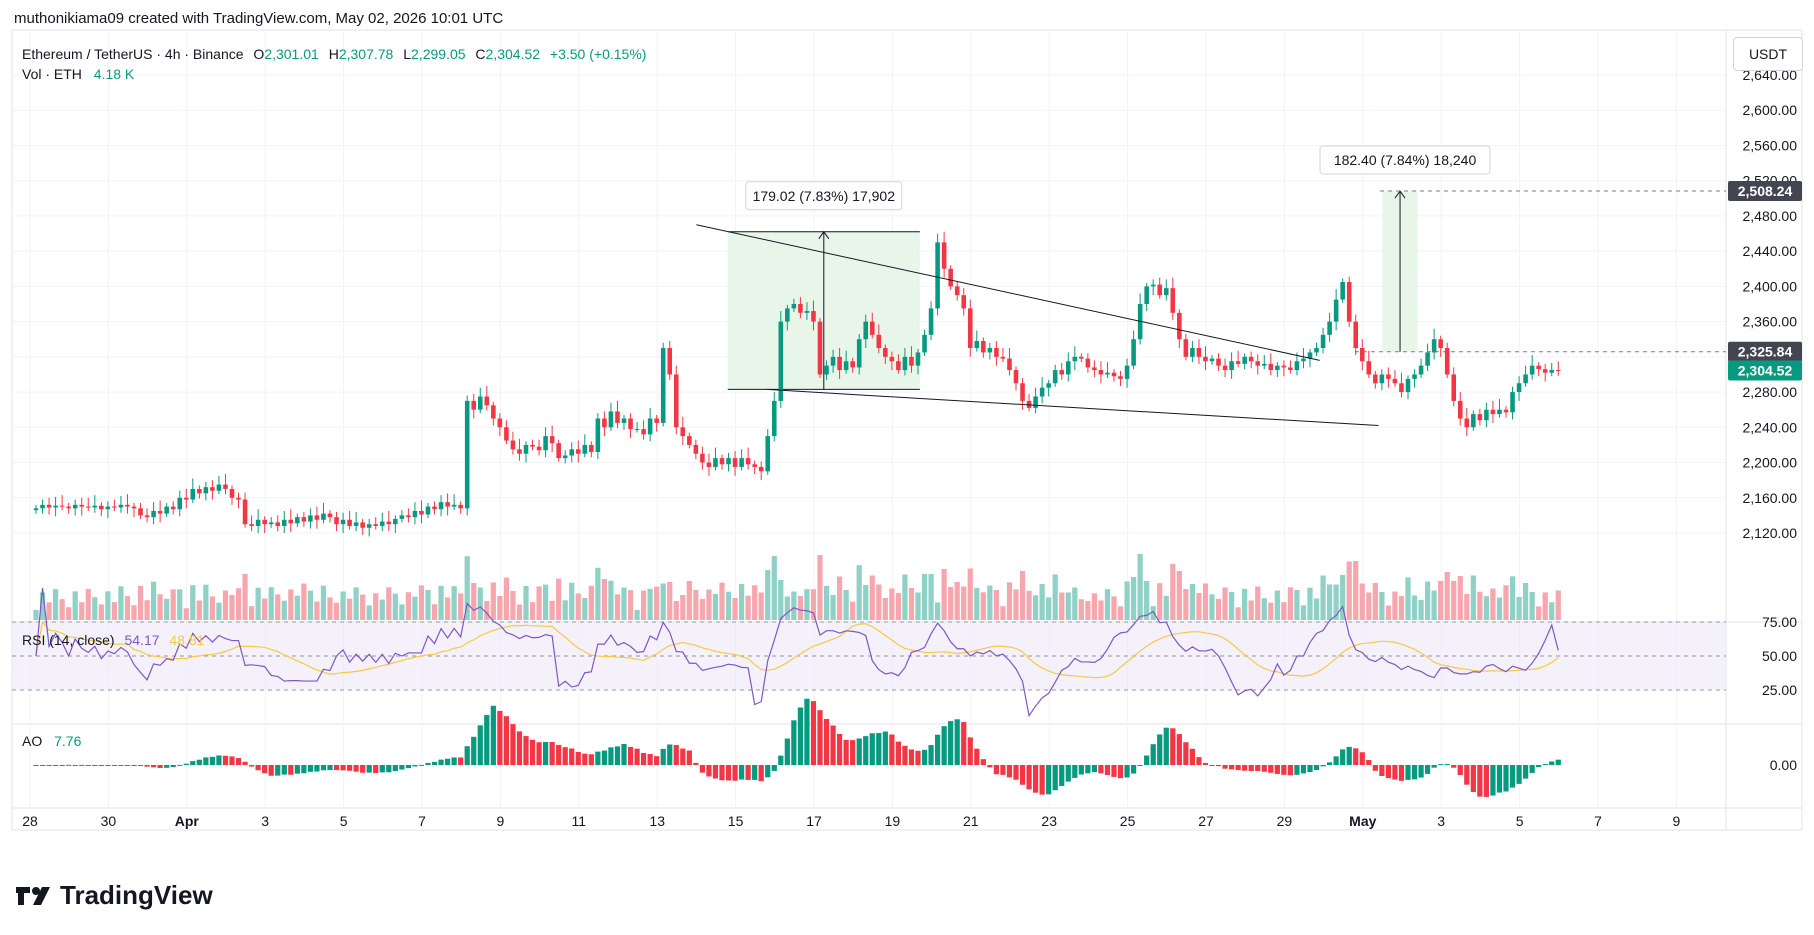 The height and width of the screenshot is (935, 1814). Describe the element at coordinates (68, 640) in the screenshot. I see `rsi-label: RSI (14, close)` at that location.